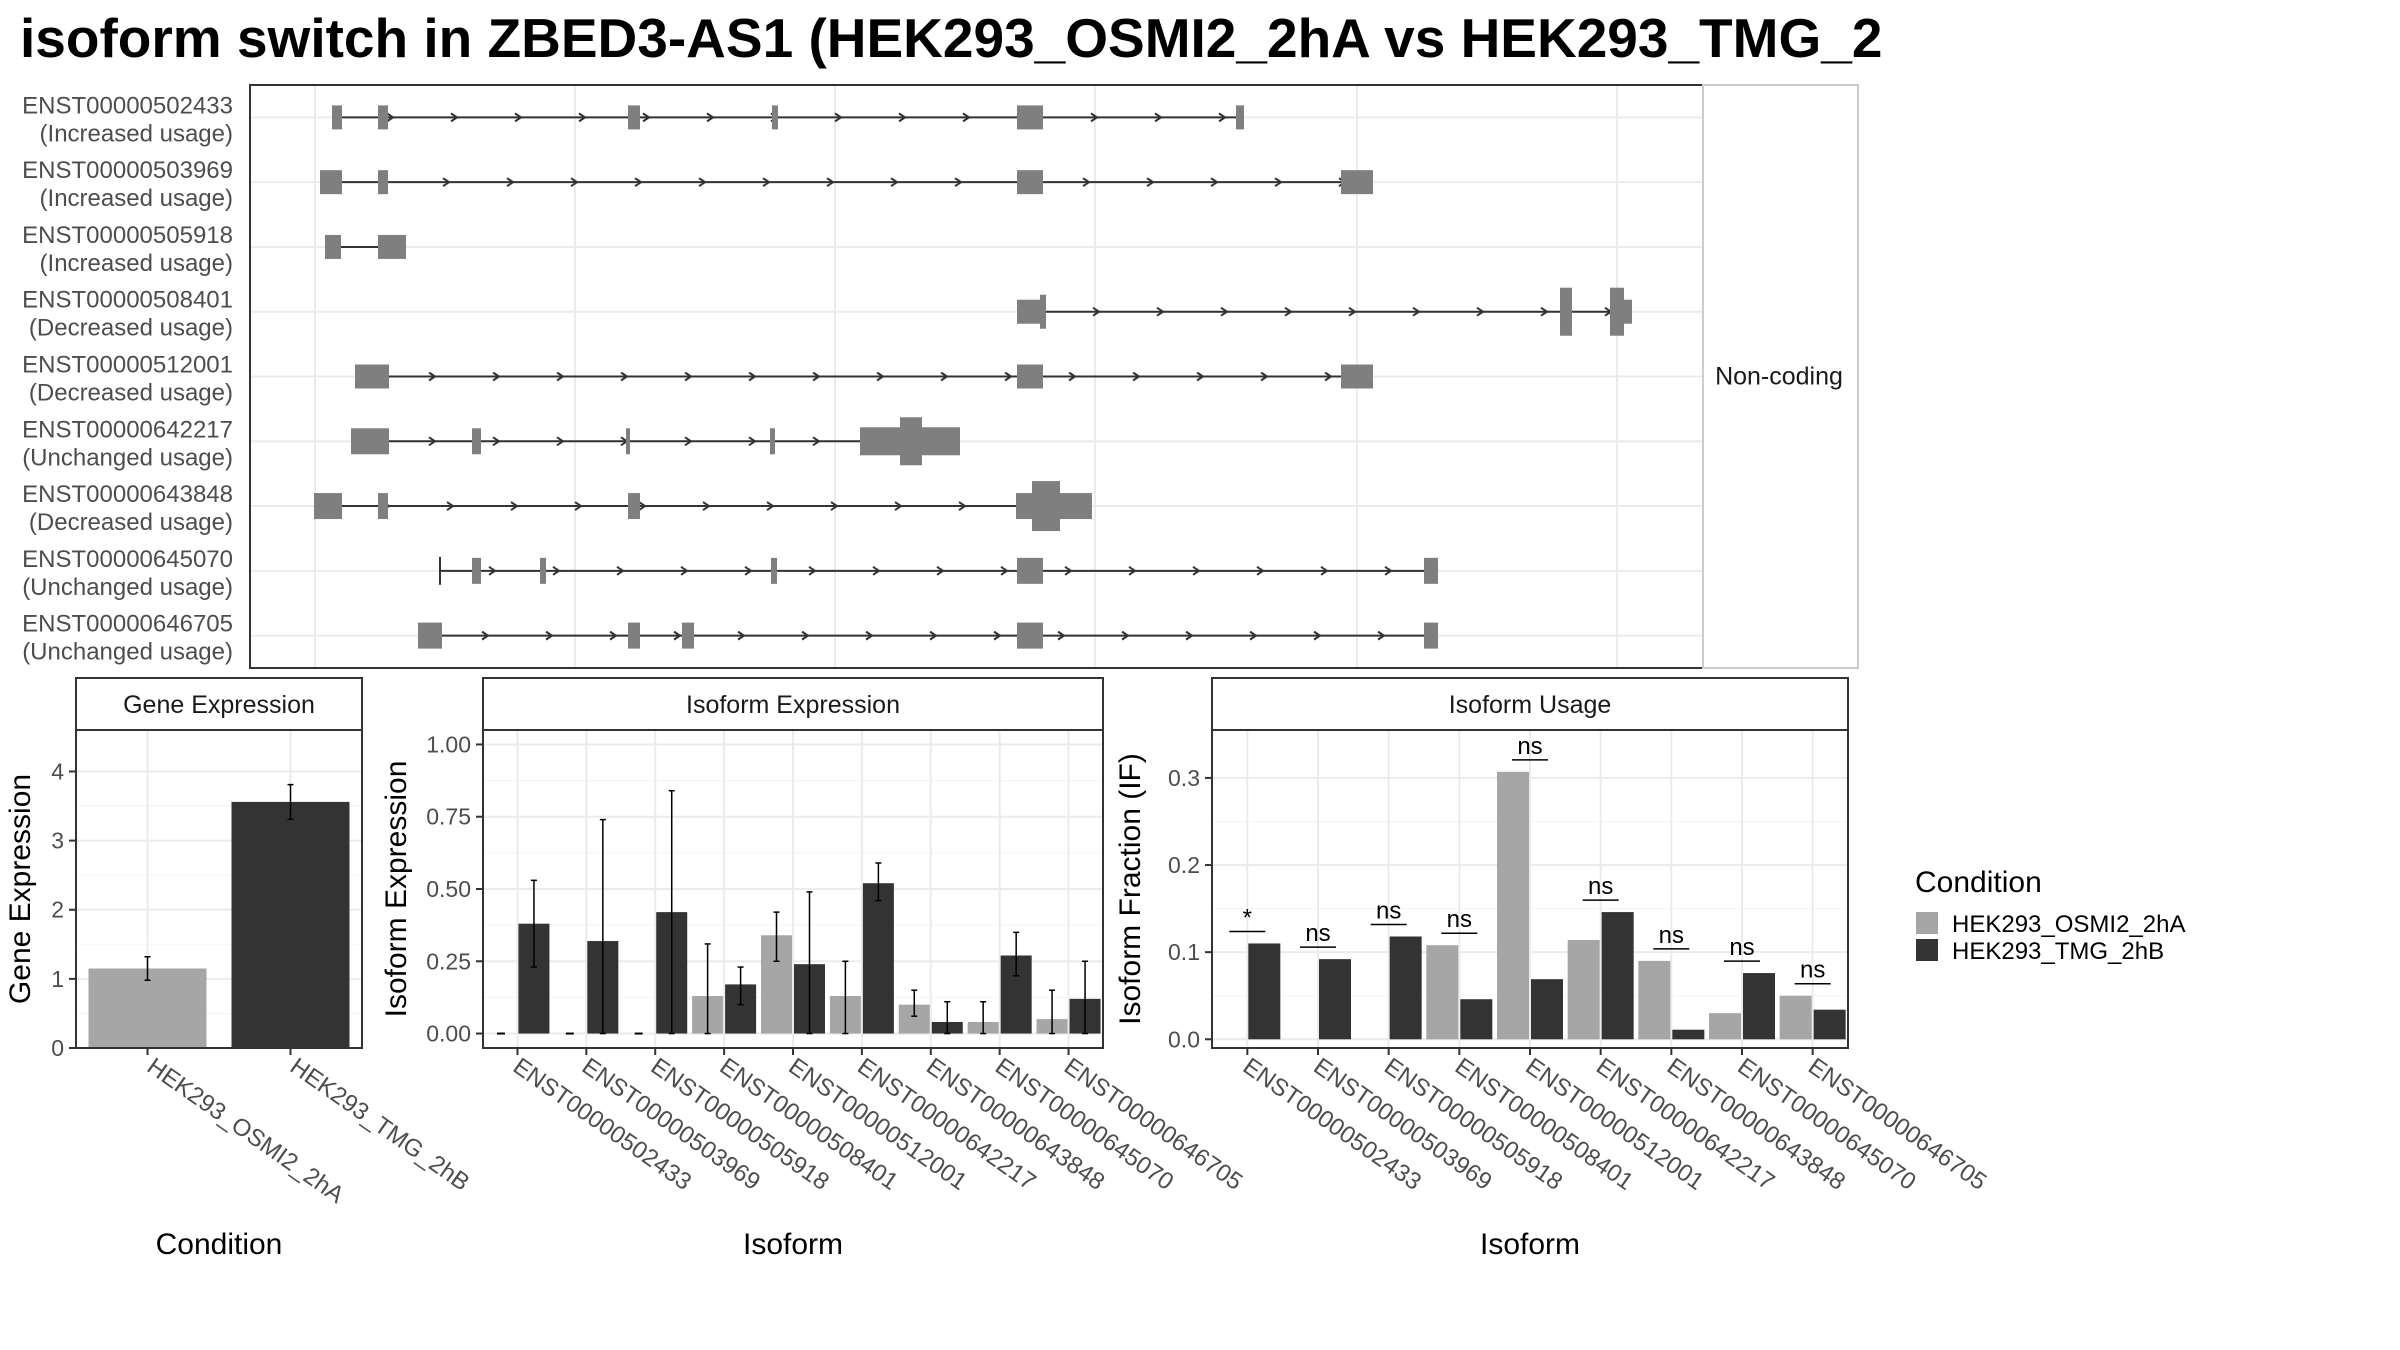 This screenshot has height=1350, width=2400. I want to click on panel-title: Isoform Usage, so click(1530, 705).